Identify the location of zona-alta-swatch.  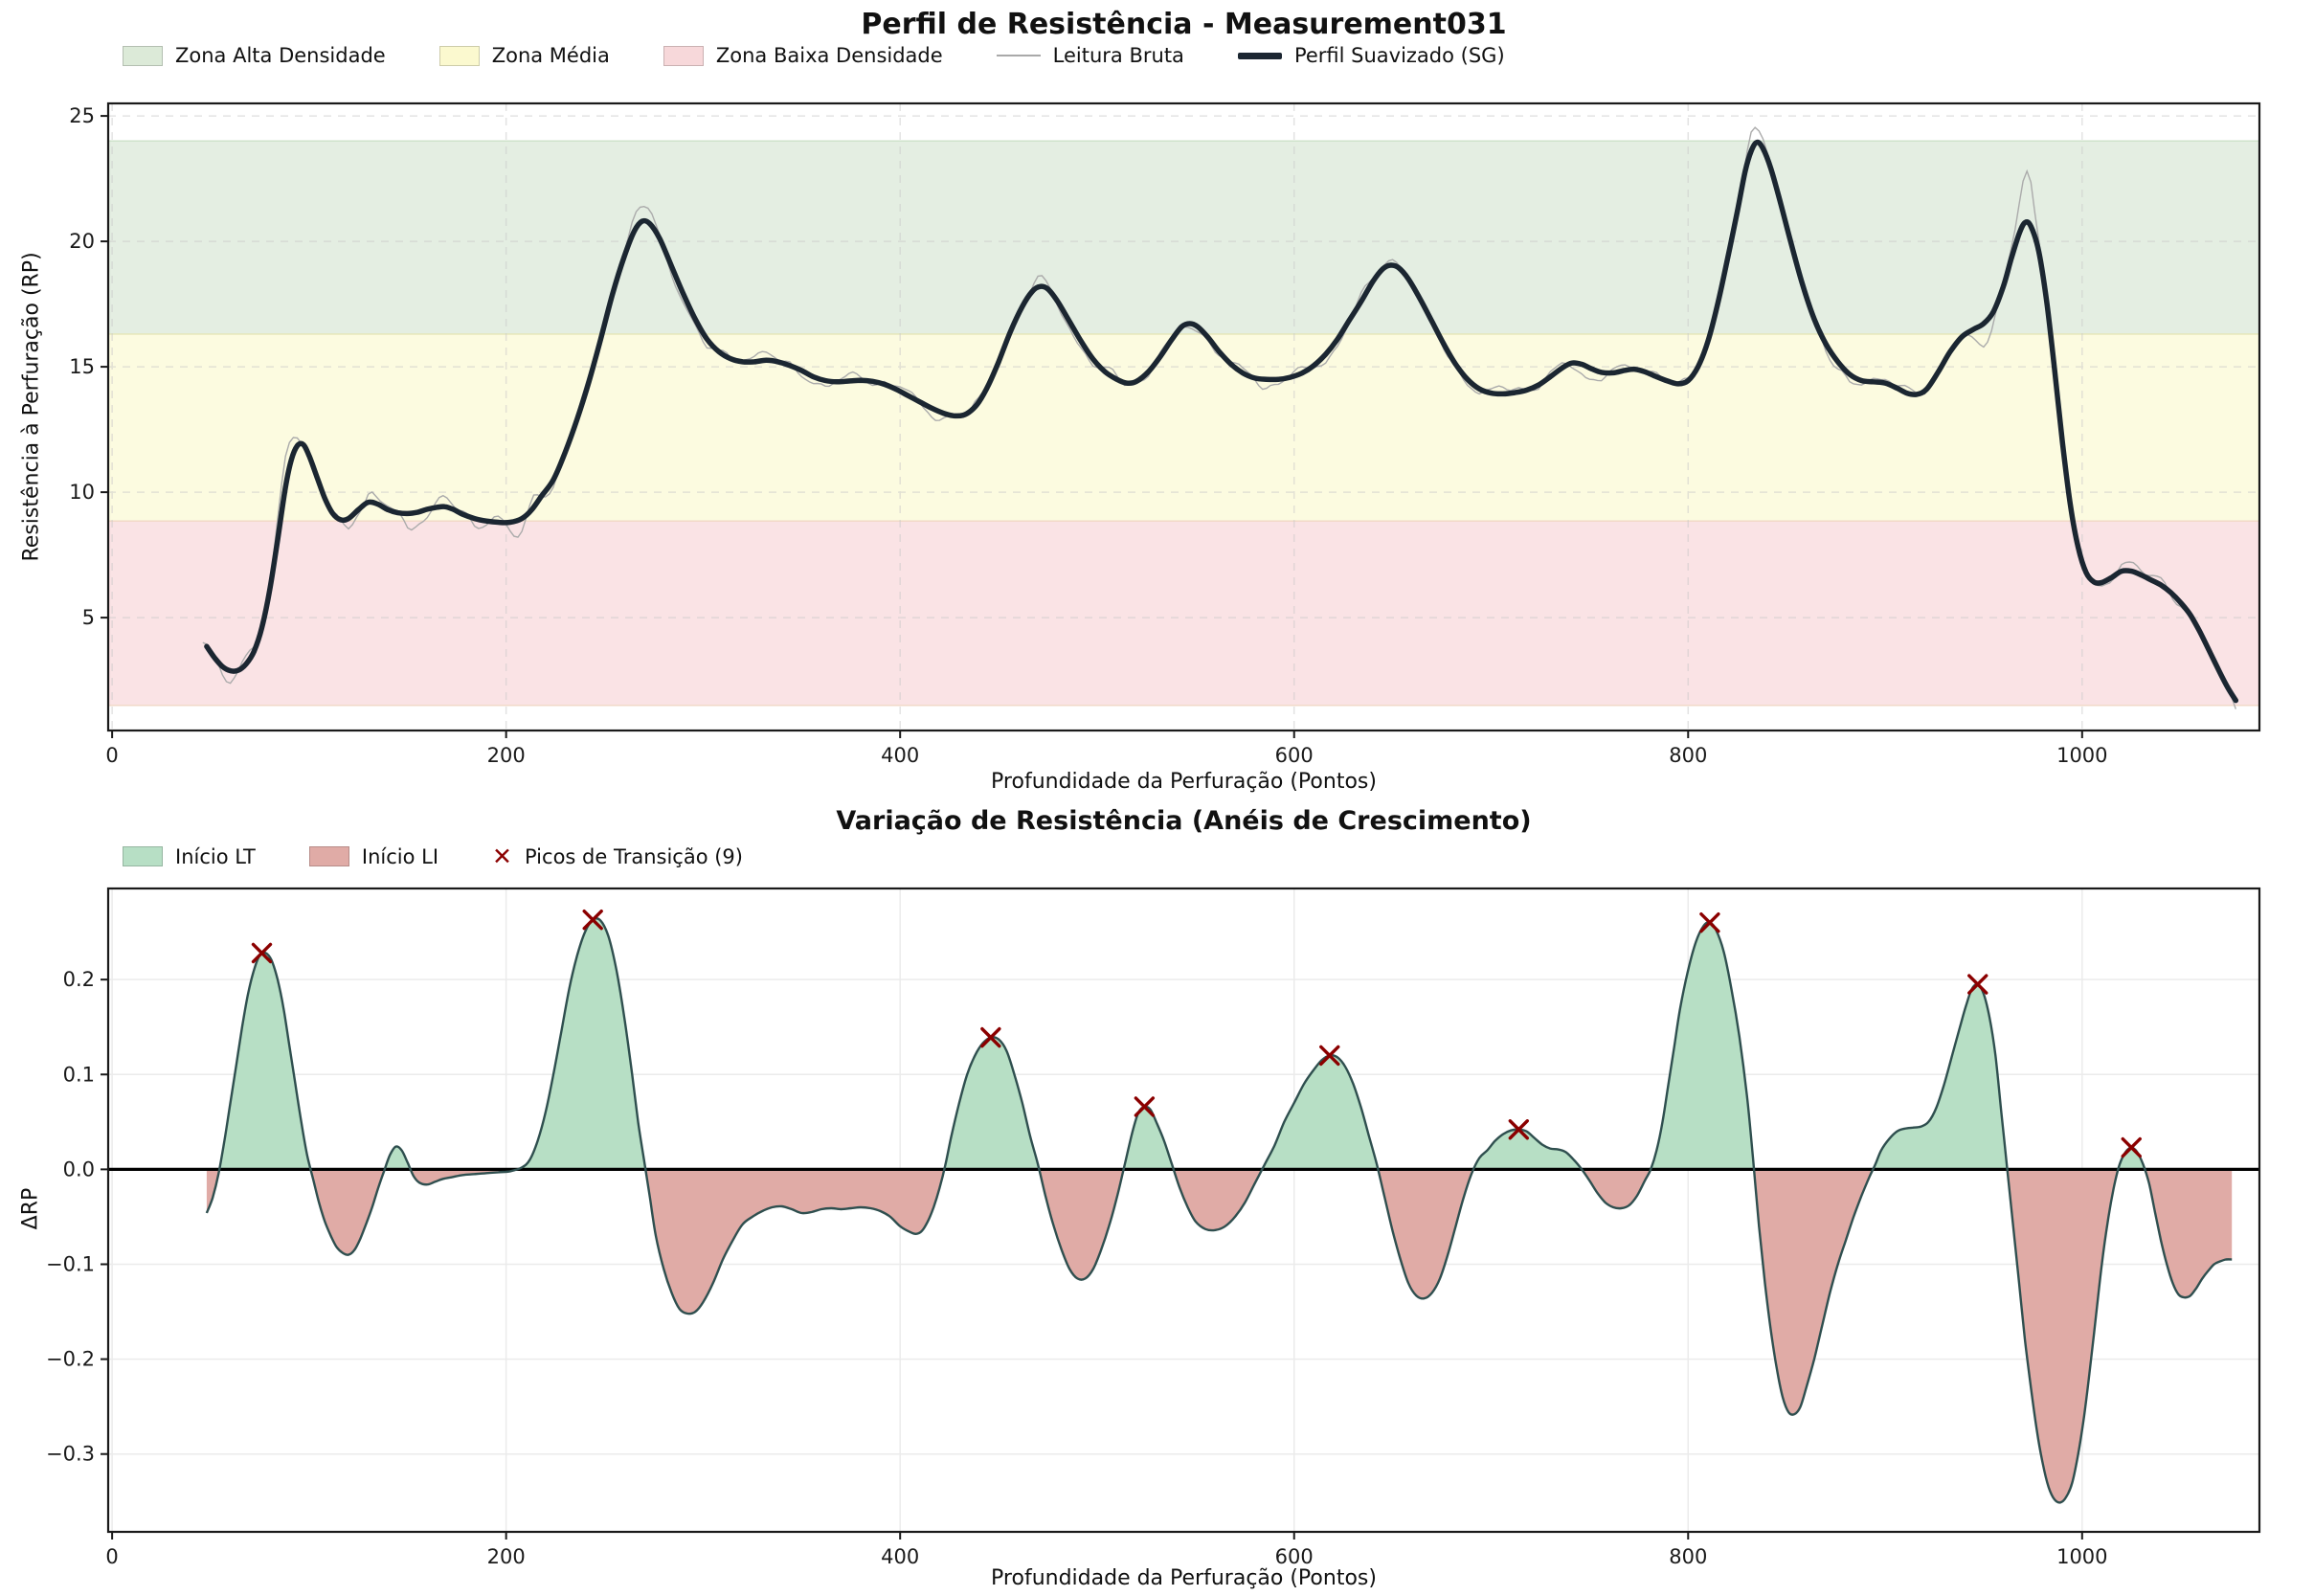
(143, 55).